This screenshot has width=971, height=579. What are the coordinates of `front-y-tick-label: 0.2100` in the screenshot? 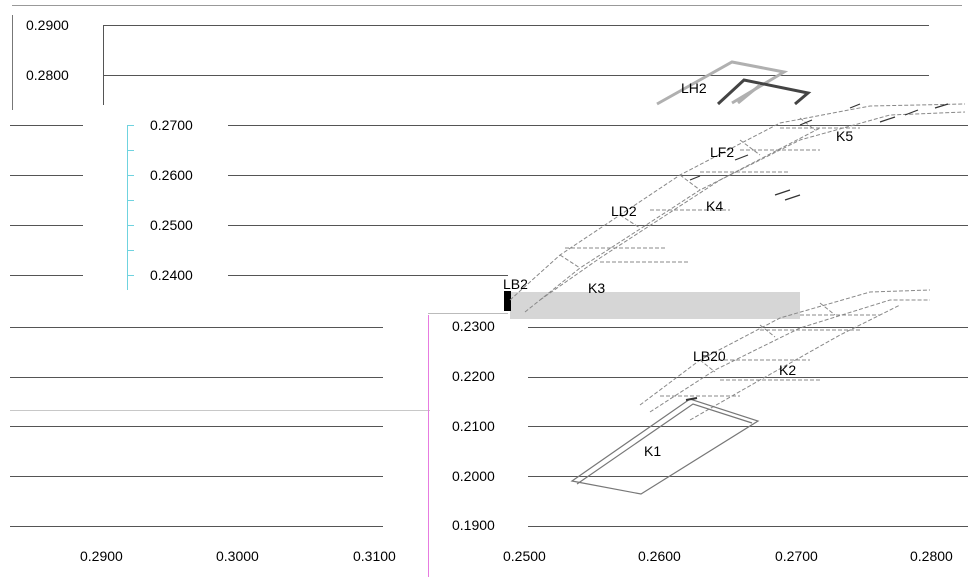 It's located at (473, 426).